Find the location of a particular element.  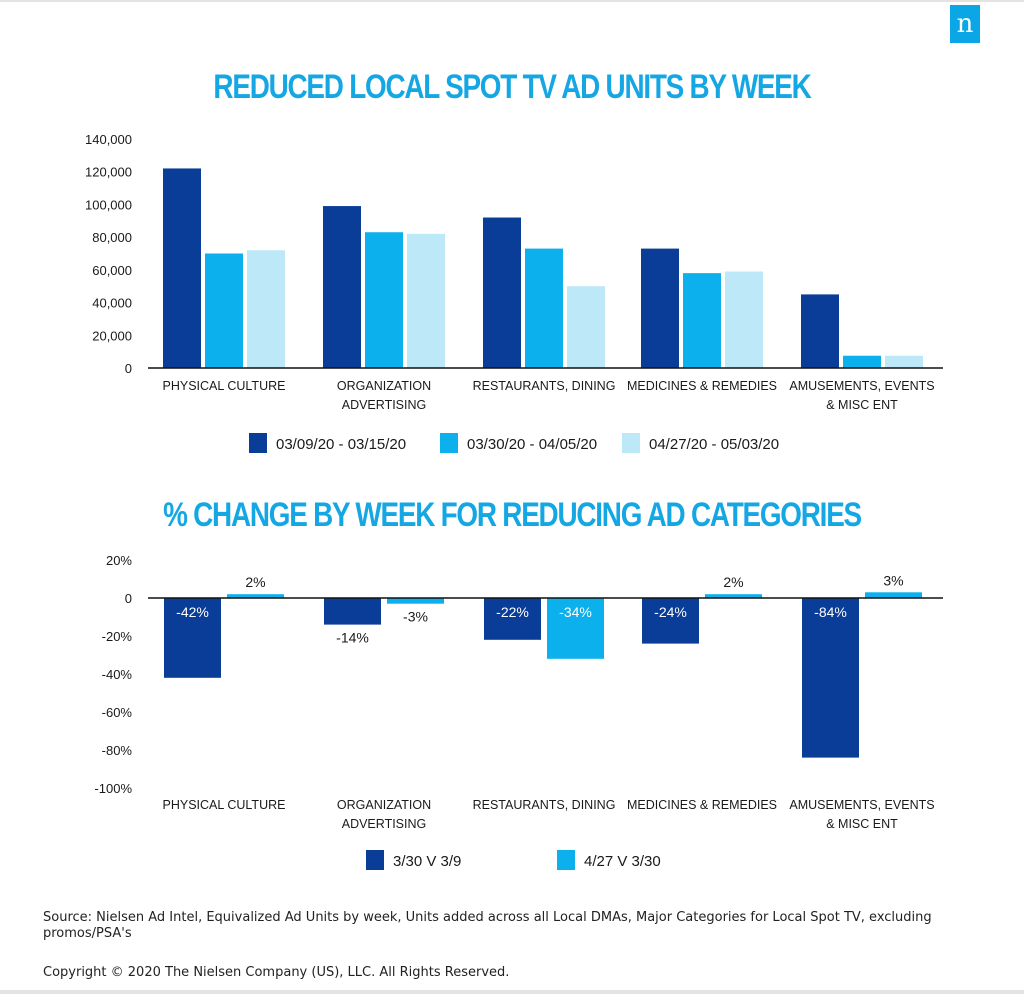

legend-label: 4/27 V 3/30 is located at coordinates (622, 861).